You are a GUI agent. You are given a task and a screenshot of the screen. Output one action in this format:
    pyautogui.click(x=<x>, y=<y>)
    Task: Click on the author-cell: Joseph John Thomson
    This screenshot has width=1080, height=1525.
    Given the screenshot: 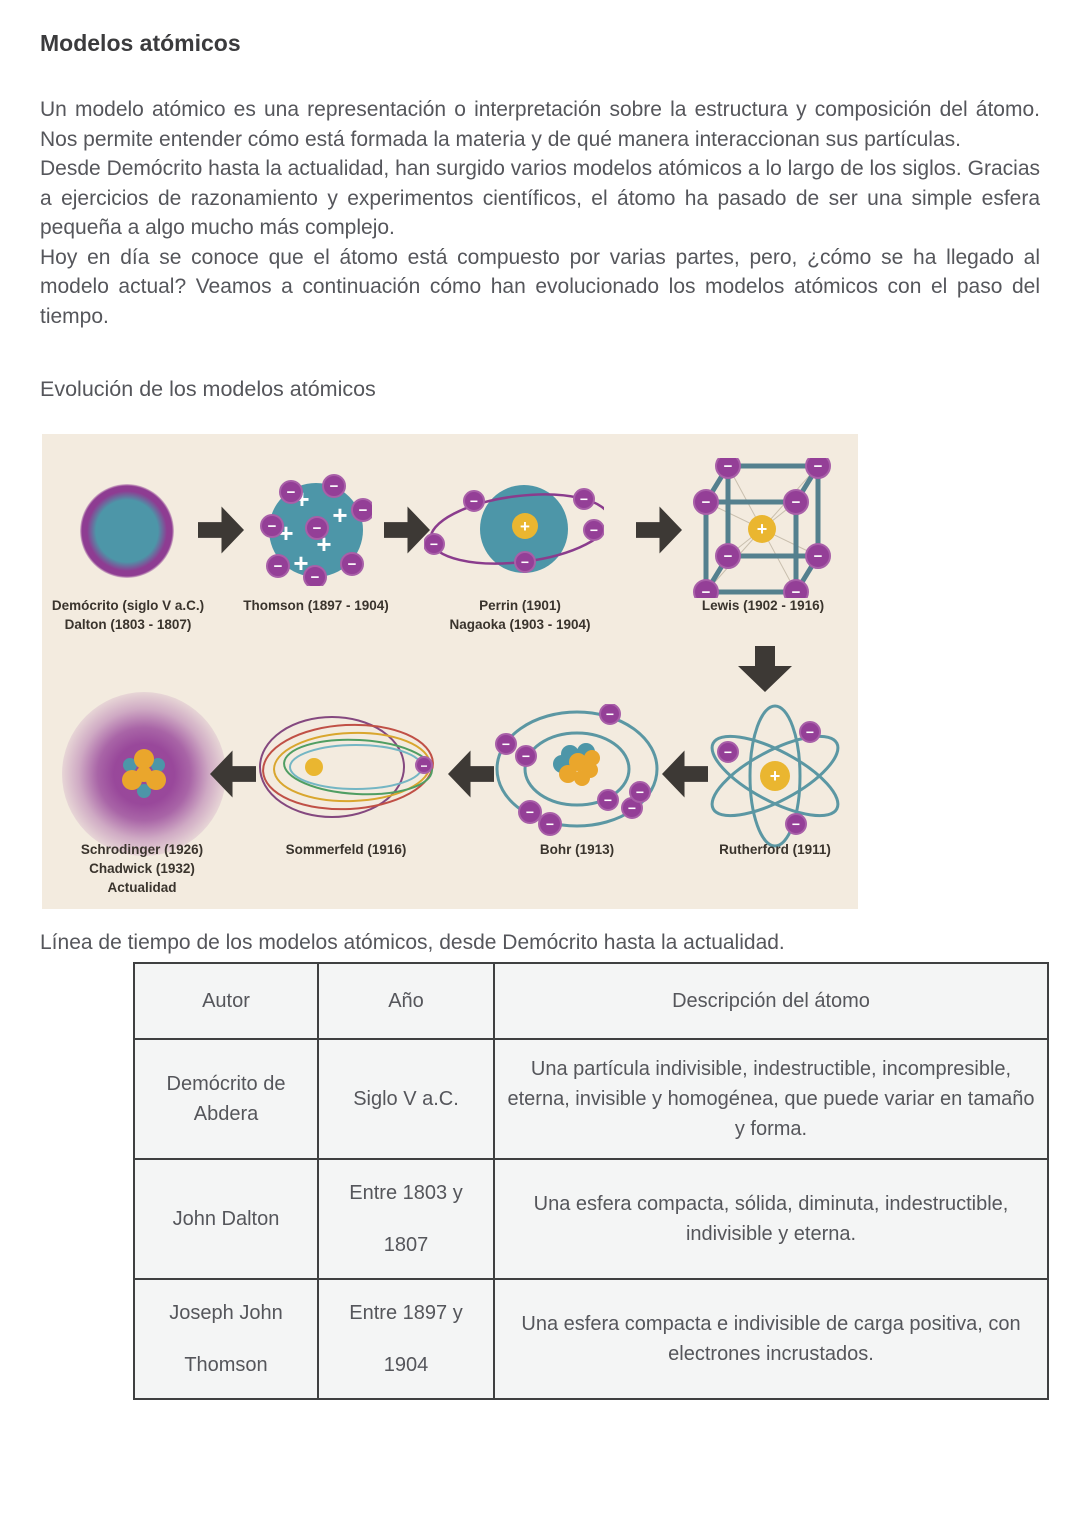 What is the action you would take?
    pyautogui.click(x=226, y=1339)
    